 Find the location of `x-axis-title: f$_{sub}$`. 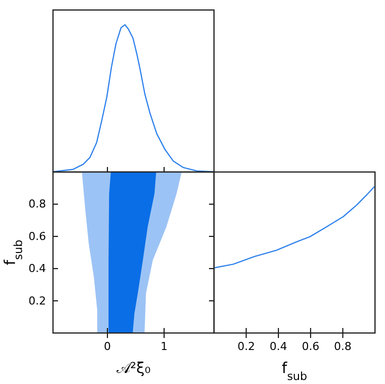

x-axis-title: f$_{sub}$ is located at coordinates (295, 370).